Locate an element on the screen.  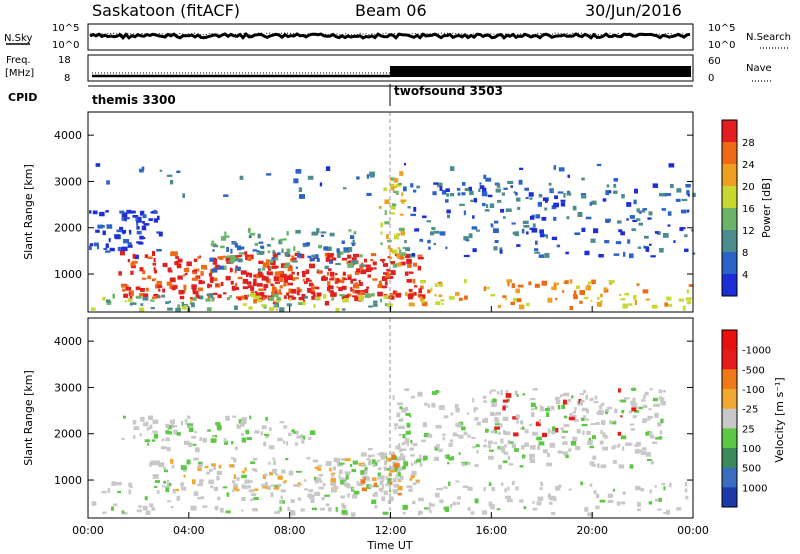
freq-label-1: Freq. is located at coordinates (18, 60).